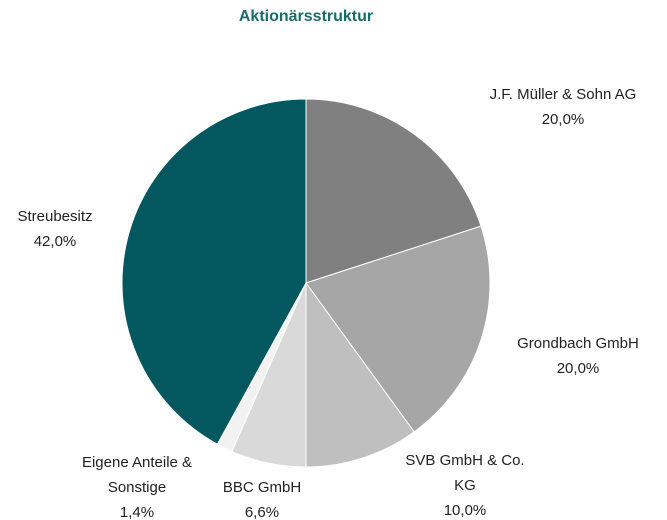 The image size is (667, 520). I want to click on slice-label: Eigene Anteile & Sonstige 1,4%, so click(137, 485).